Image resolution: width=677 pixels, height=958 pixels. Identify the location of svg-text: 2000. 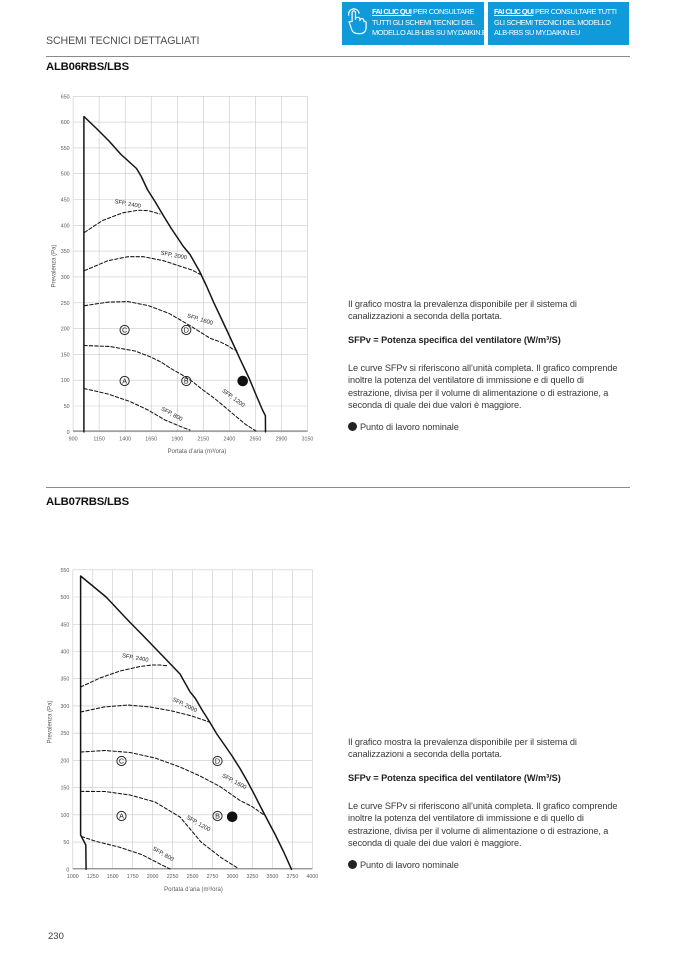
(153, 877).